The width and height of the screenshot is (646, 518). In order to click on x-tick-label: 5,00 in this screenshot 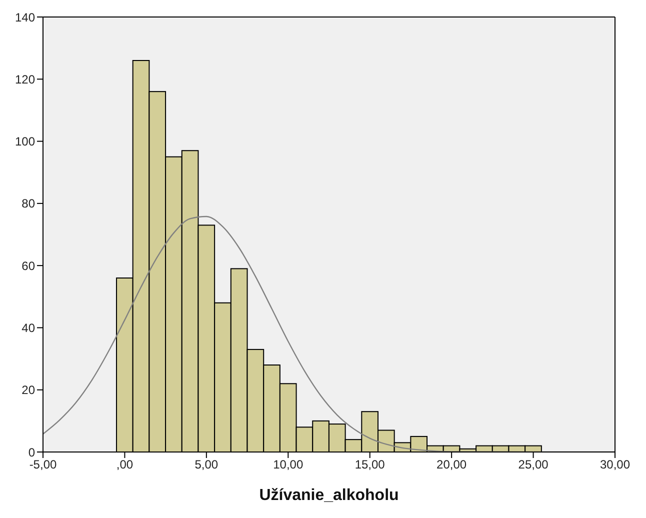, I will do `click(206, 465)`.